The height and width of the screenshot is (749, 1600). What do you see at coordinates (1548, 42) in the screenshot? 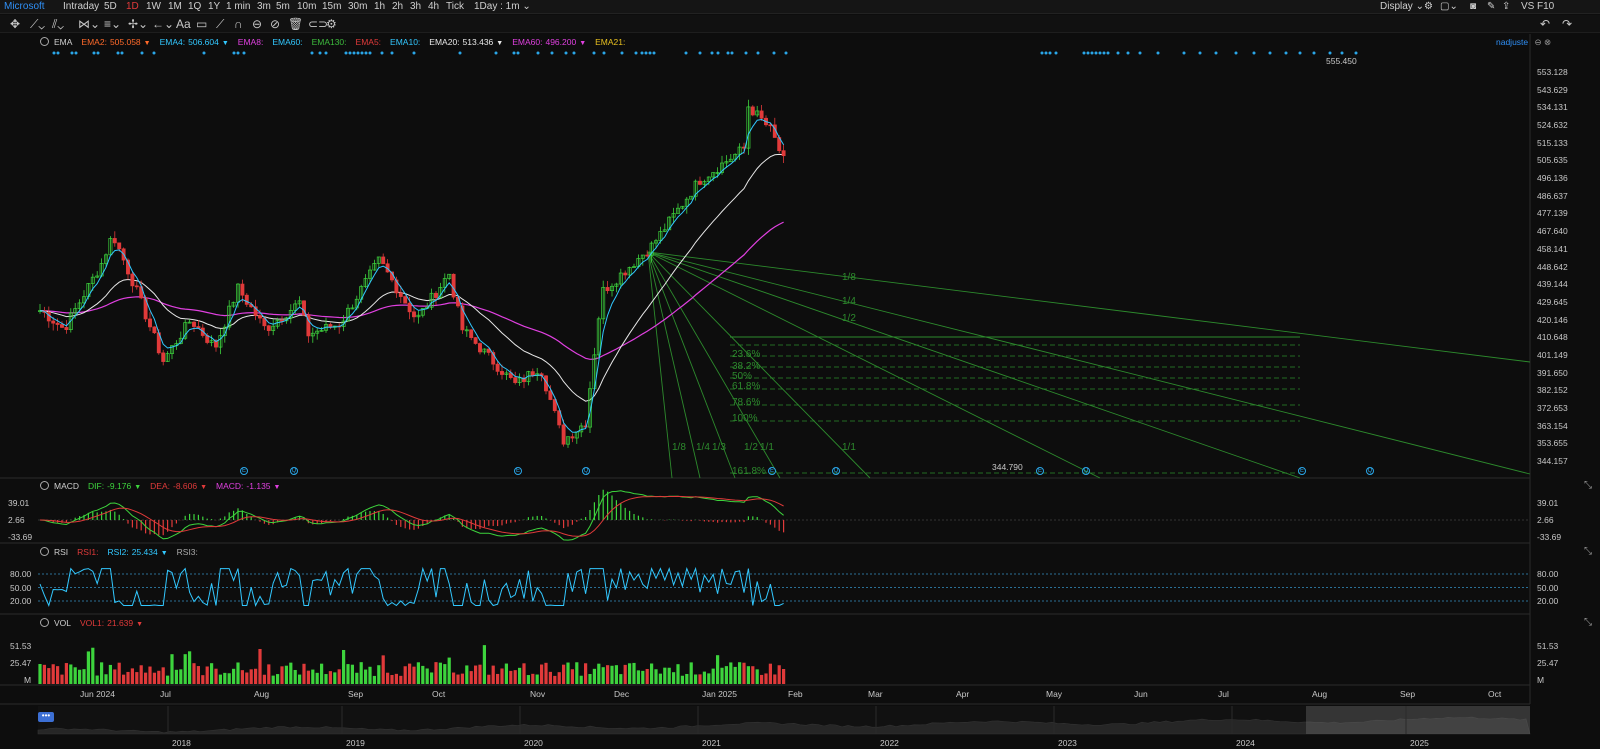
I see `close-icon: ⊗` at bounding box center [1548, 42].